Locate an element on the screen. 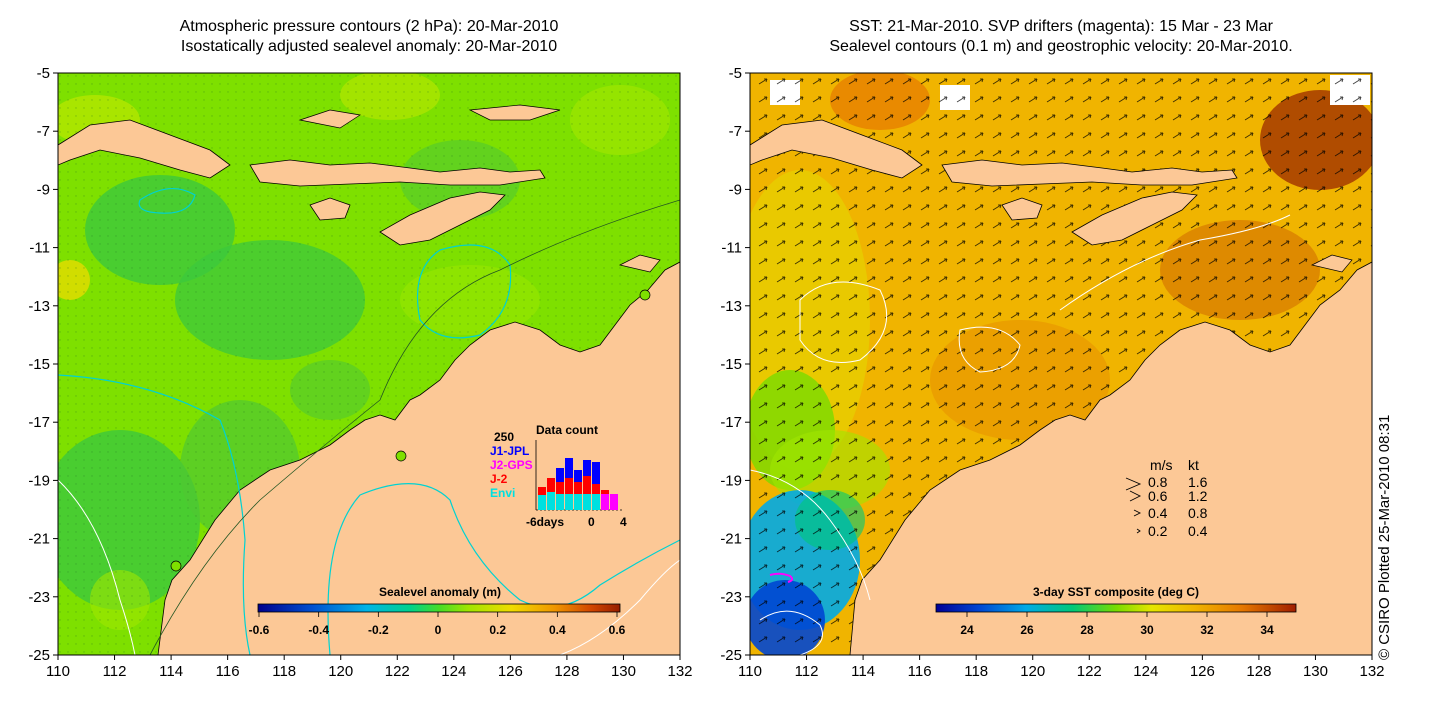 This screenshot has height=720, width=1440. java-island is located at coordinates (144, 149).